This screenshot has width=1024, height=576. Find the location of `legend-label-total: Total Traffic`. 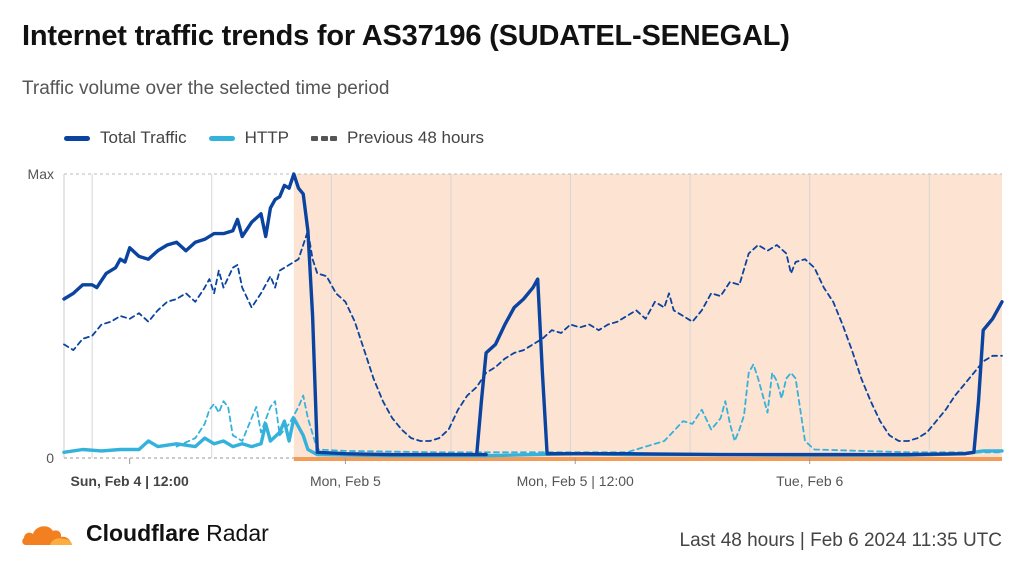

legend-label-total: Total Traffic is located at coordinates (143, 137).